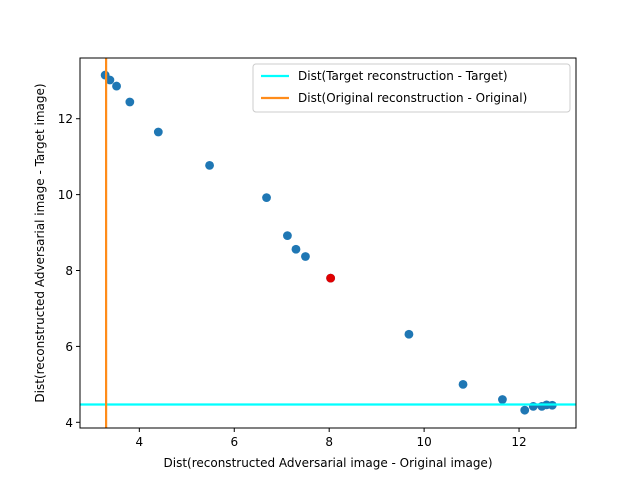 This screenshot has height=480, width=640. Describe the element at coordinates (69, 347) in the screenshot. I see `y-tick-label-6: 6` at that location.